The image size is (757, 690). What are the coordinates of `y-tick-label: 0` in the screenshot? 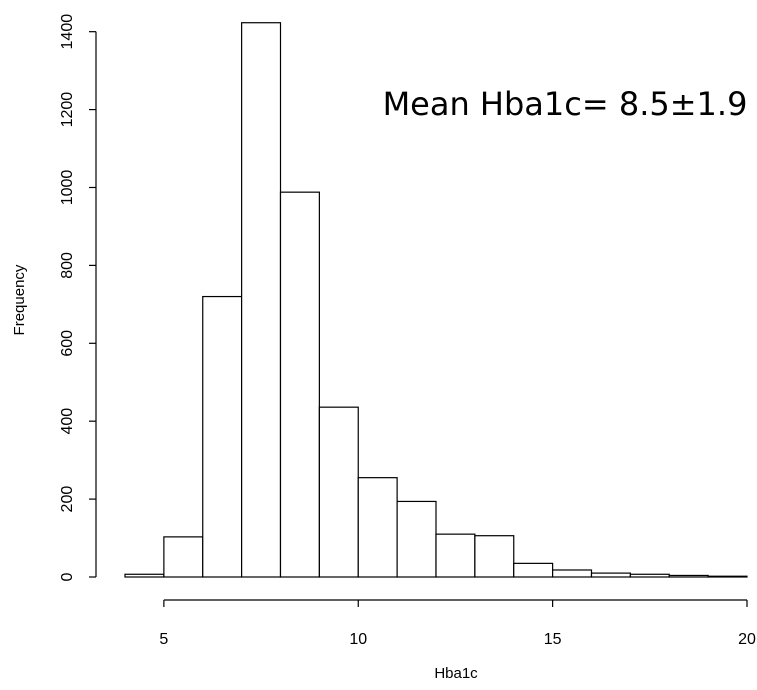 It's located at (67, 576).